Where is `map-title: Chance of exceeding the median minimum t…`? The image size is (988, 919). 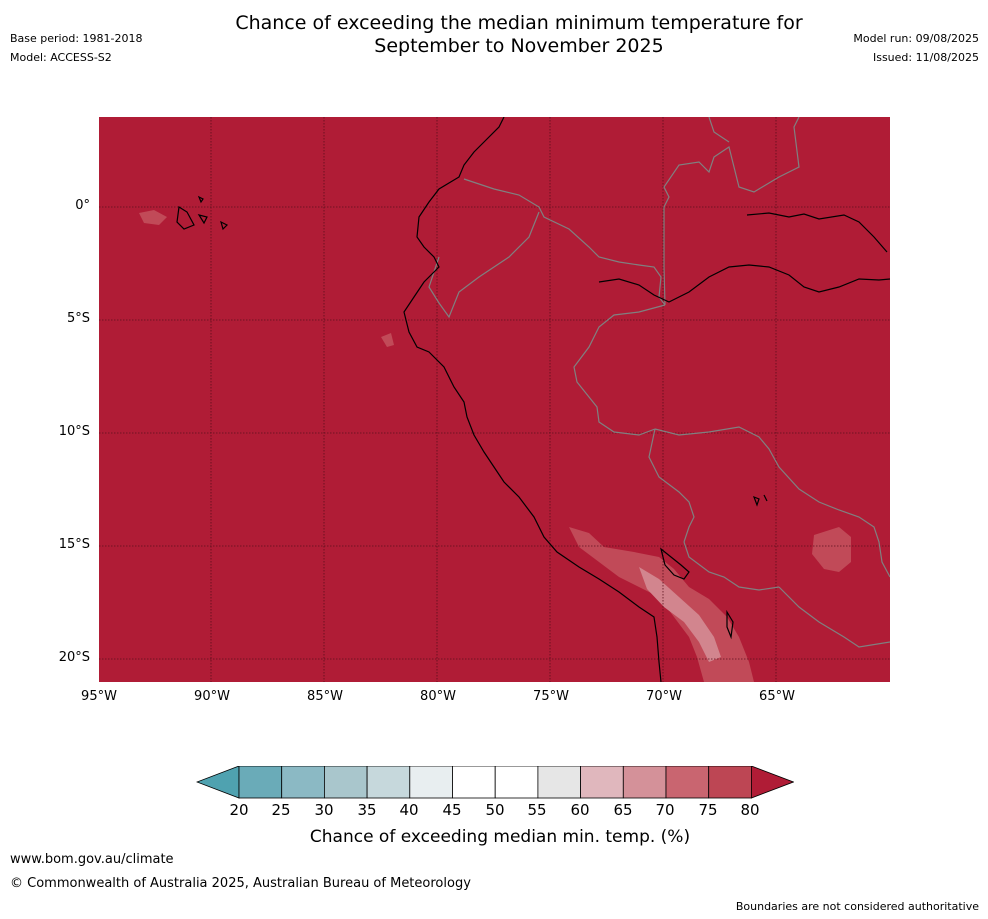 map-title: Chance of exceeding the median minimum t… is located at coordinates (494, 35).